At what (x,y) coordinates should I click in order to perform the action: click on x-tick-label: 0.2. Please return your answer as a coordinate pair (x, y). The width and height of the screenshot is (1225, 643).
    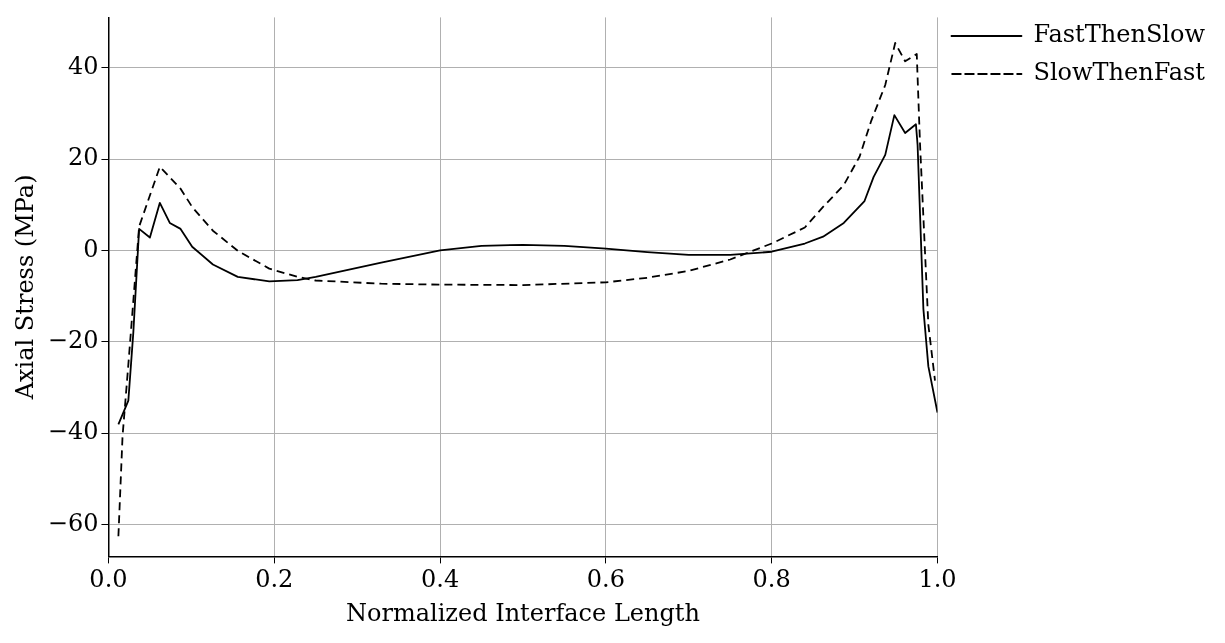
    Looking at the image, I should click on (274, 579).